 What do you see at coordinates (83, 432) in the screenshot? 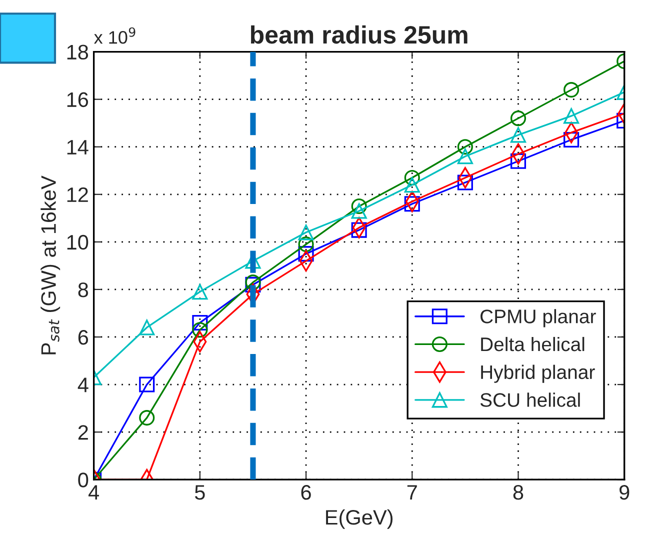
I see `y-tick-label: 2` at bounding box center [83, 432].